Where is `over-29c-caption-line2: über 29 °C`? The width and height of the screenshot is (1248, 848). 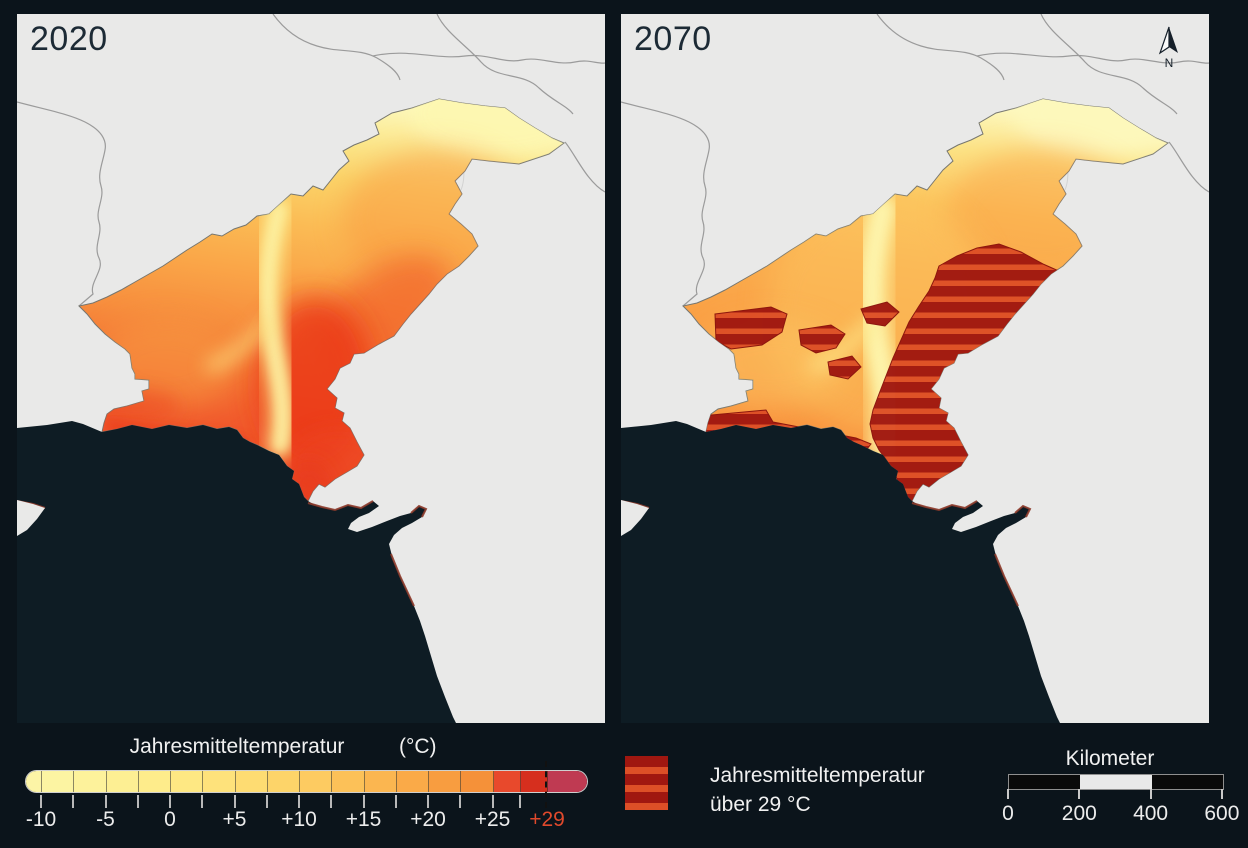 over-29c-caption-line2: über 29 °C is located at coordinates (760, 804).